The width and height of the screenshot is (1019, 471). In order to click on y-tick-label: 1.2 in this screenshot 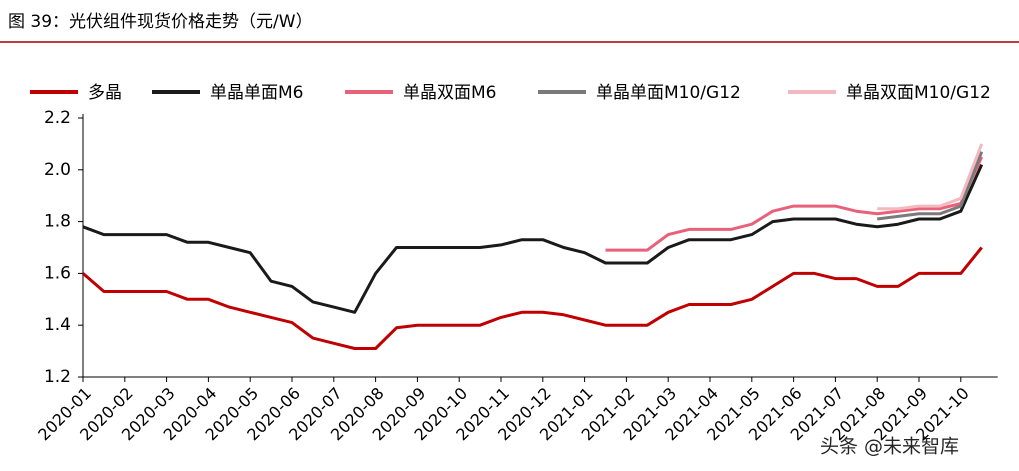, I will do `click(57, 377)`.